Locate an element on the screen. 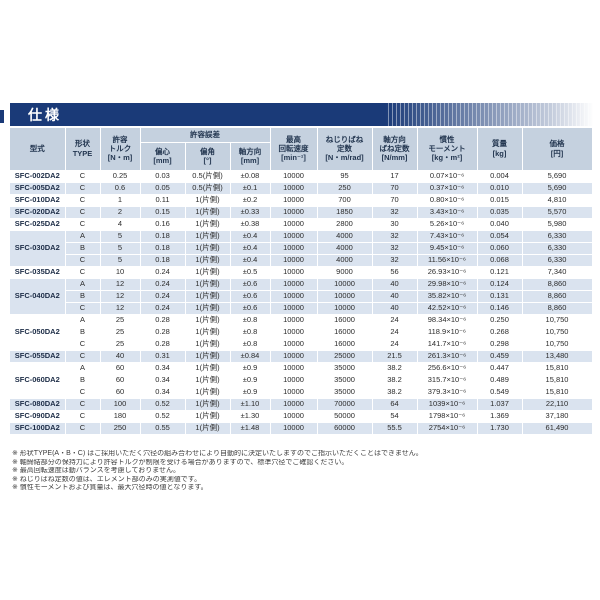  spec-cell: 0.268 is located at coordinates (500, 332).